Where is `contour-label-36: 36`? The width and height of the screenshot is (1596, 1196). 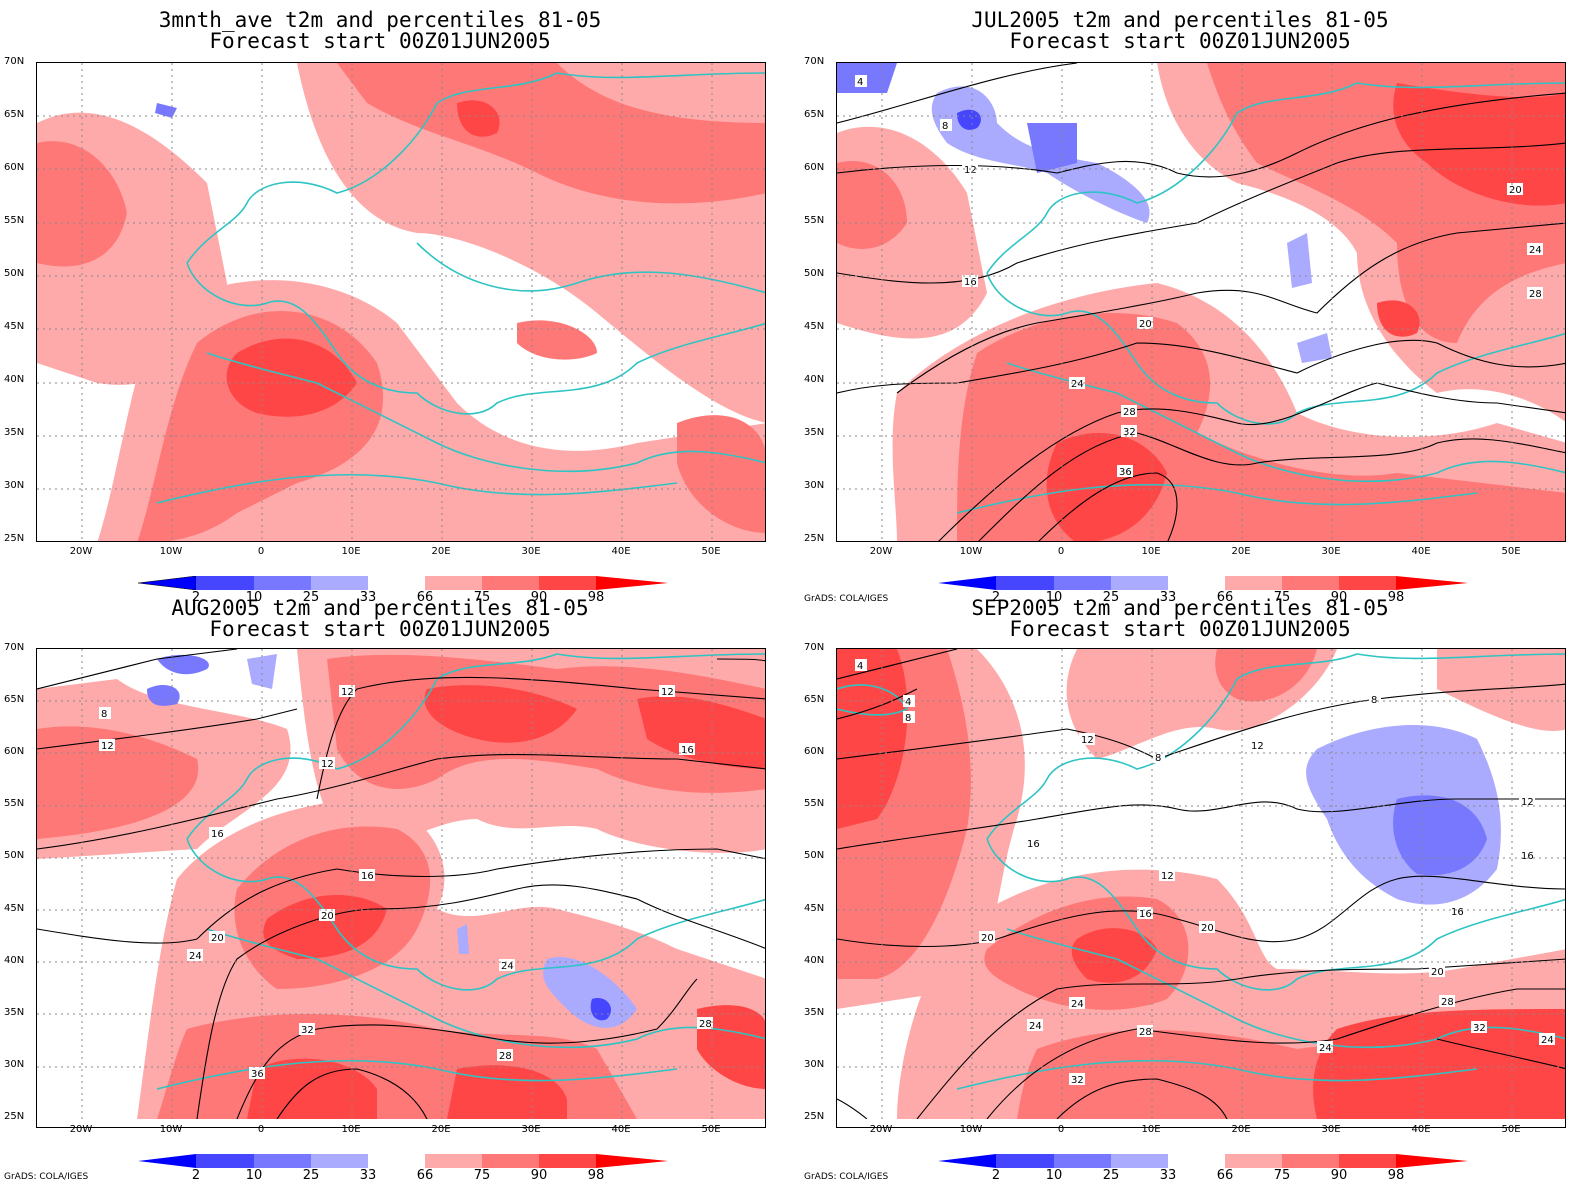 contour-label-36: 36 is located at coordinates (1125, 472).